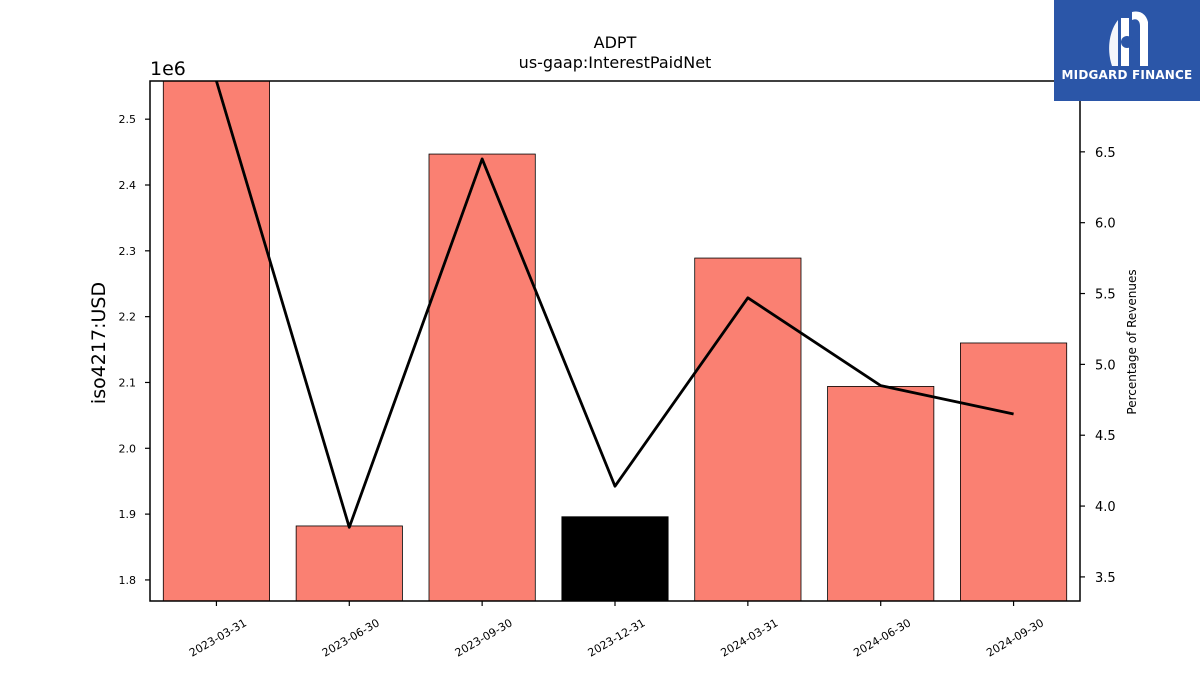  What do you see at coordinates (128, 251) in the screenshot?
I see `y-tick-label: 2.3` at bounding box center [128, 251].